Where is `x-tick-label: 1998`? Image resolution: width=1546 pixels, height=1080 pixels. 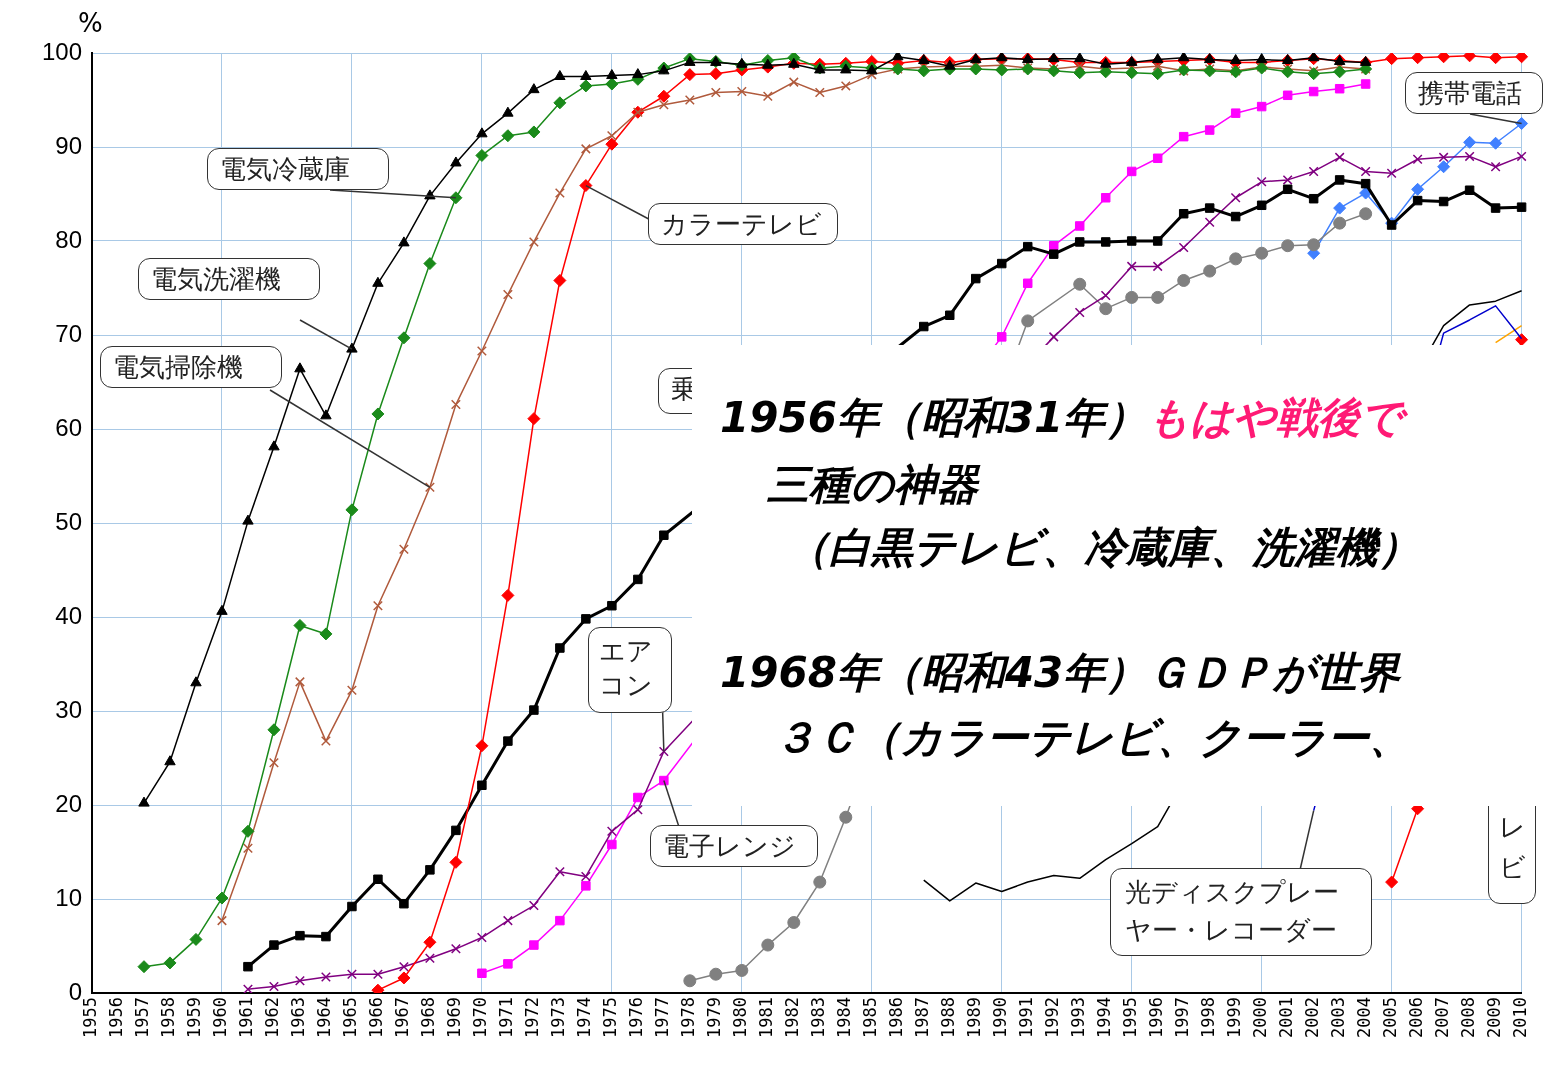
x-tick-label: 1998 is located at coordinates (1208, 1017).